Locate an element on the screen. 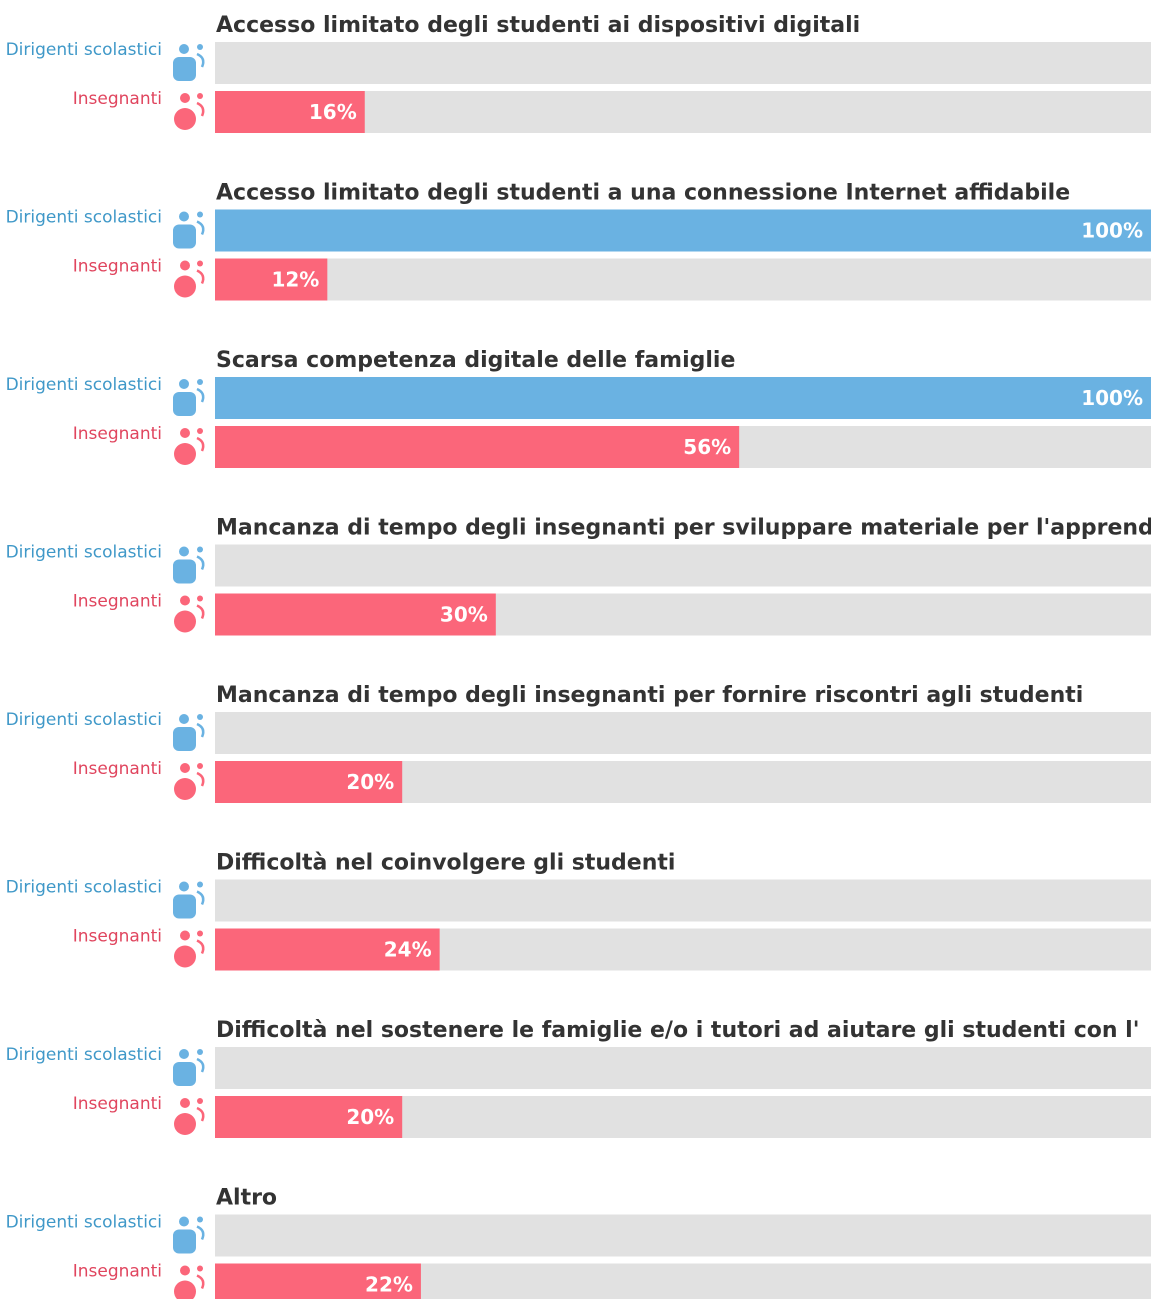  value-label: 56% is located at coordinates (707, 447).